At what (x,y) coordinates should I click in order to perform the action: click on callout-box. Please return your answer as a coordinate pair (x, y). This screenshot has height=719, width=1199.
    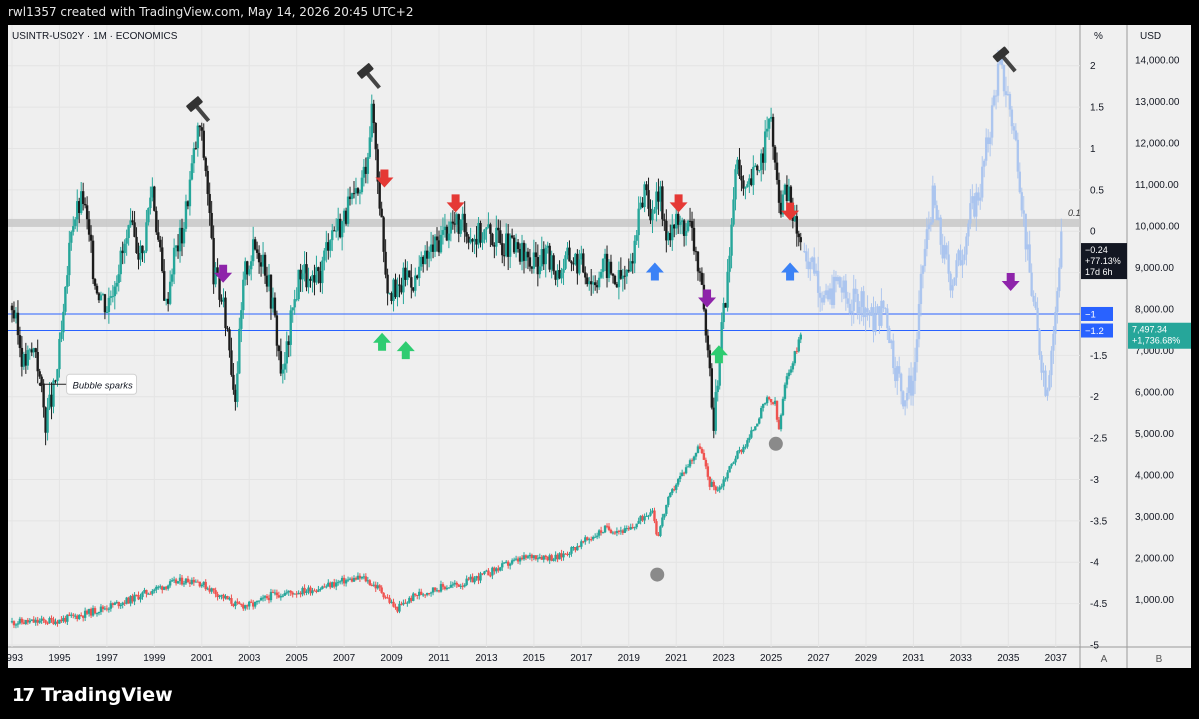
    Looking at the image, I should click on (102, 384).